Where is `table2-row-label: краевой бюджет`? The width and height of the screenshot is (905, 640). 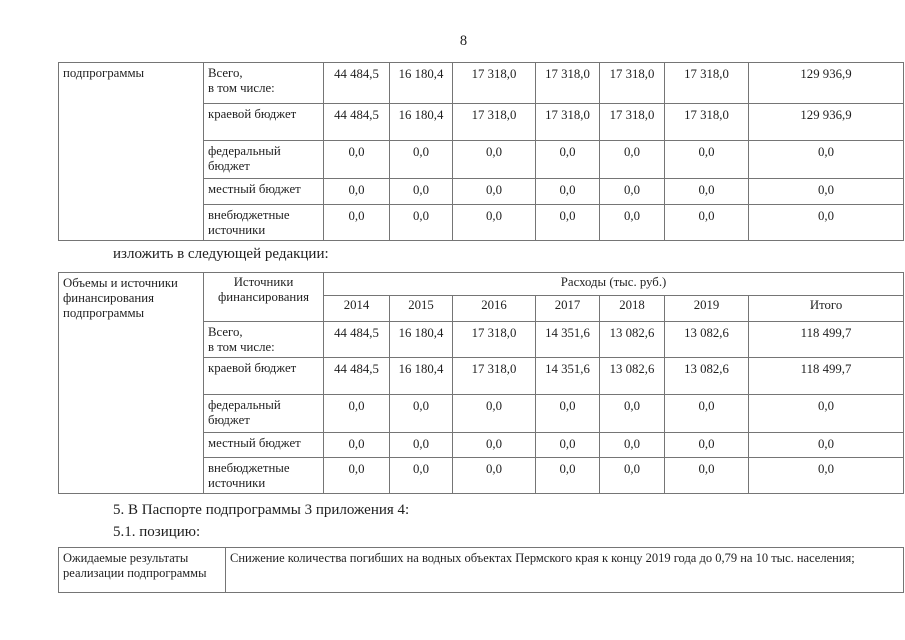
table2-row-label: краевой бюджет is located at coordinates (263, 376).